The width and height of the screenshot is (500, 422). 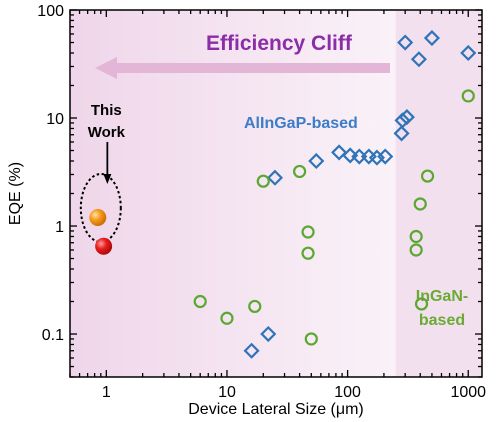 What do you see at coordinates (98, 217) in the screenshot?
I see `this-work-orange-point` at bounding box center [98, 217].